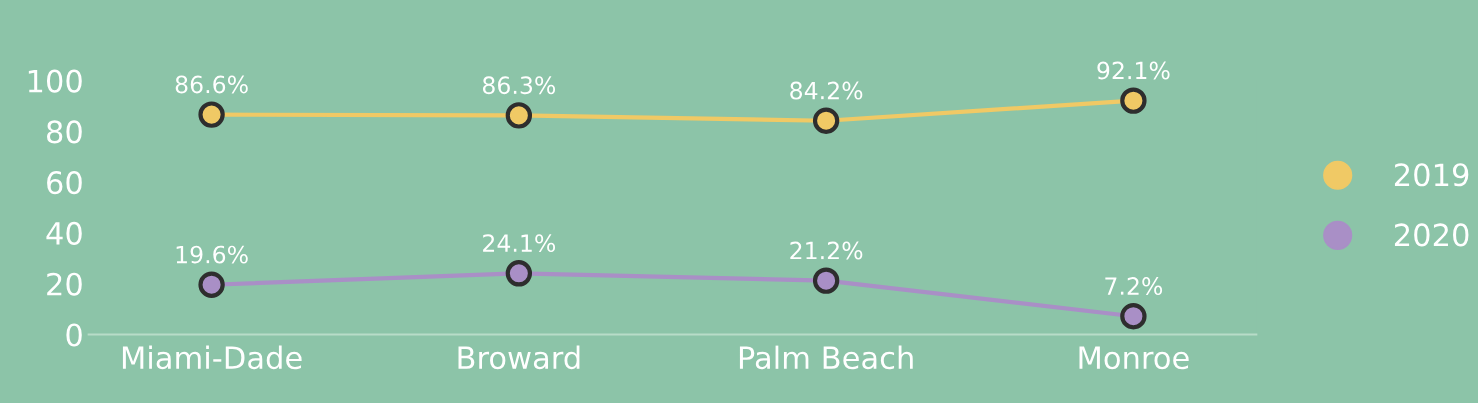  What do you see at coordinates (1133, 70) in the screenshot?
I see `data-label: 92.1%` at bounding box center [1133, 70].